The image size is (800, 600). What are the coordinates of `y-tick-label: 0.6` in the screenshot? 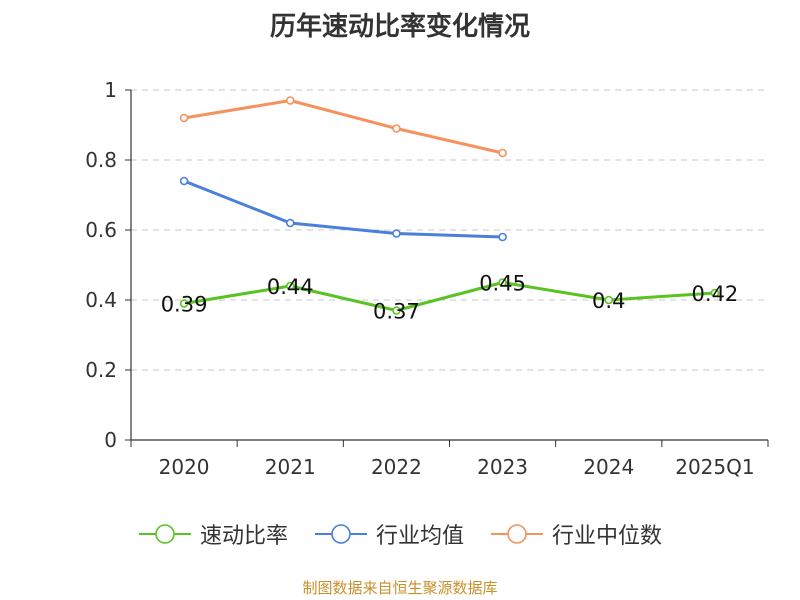 It's located at (101, 230).